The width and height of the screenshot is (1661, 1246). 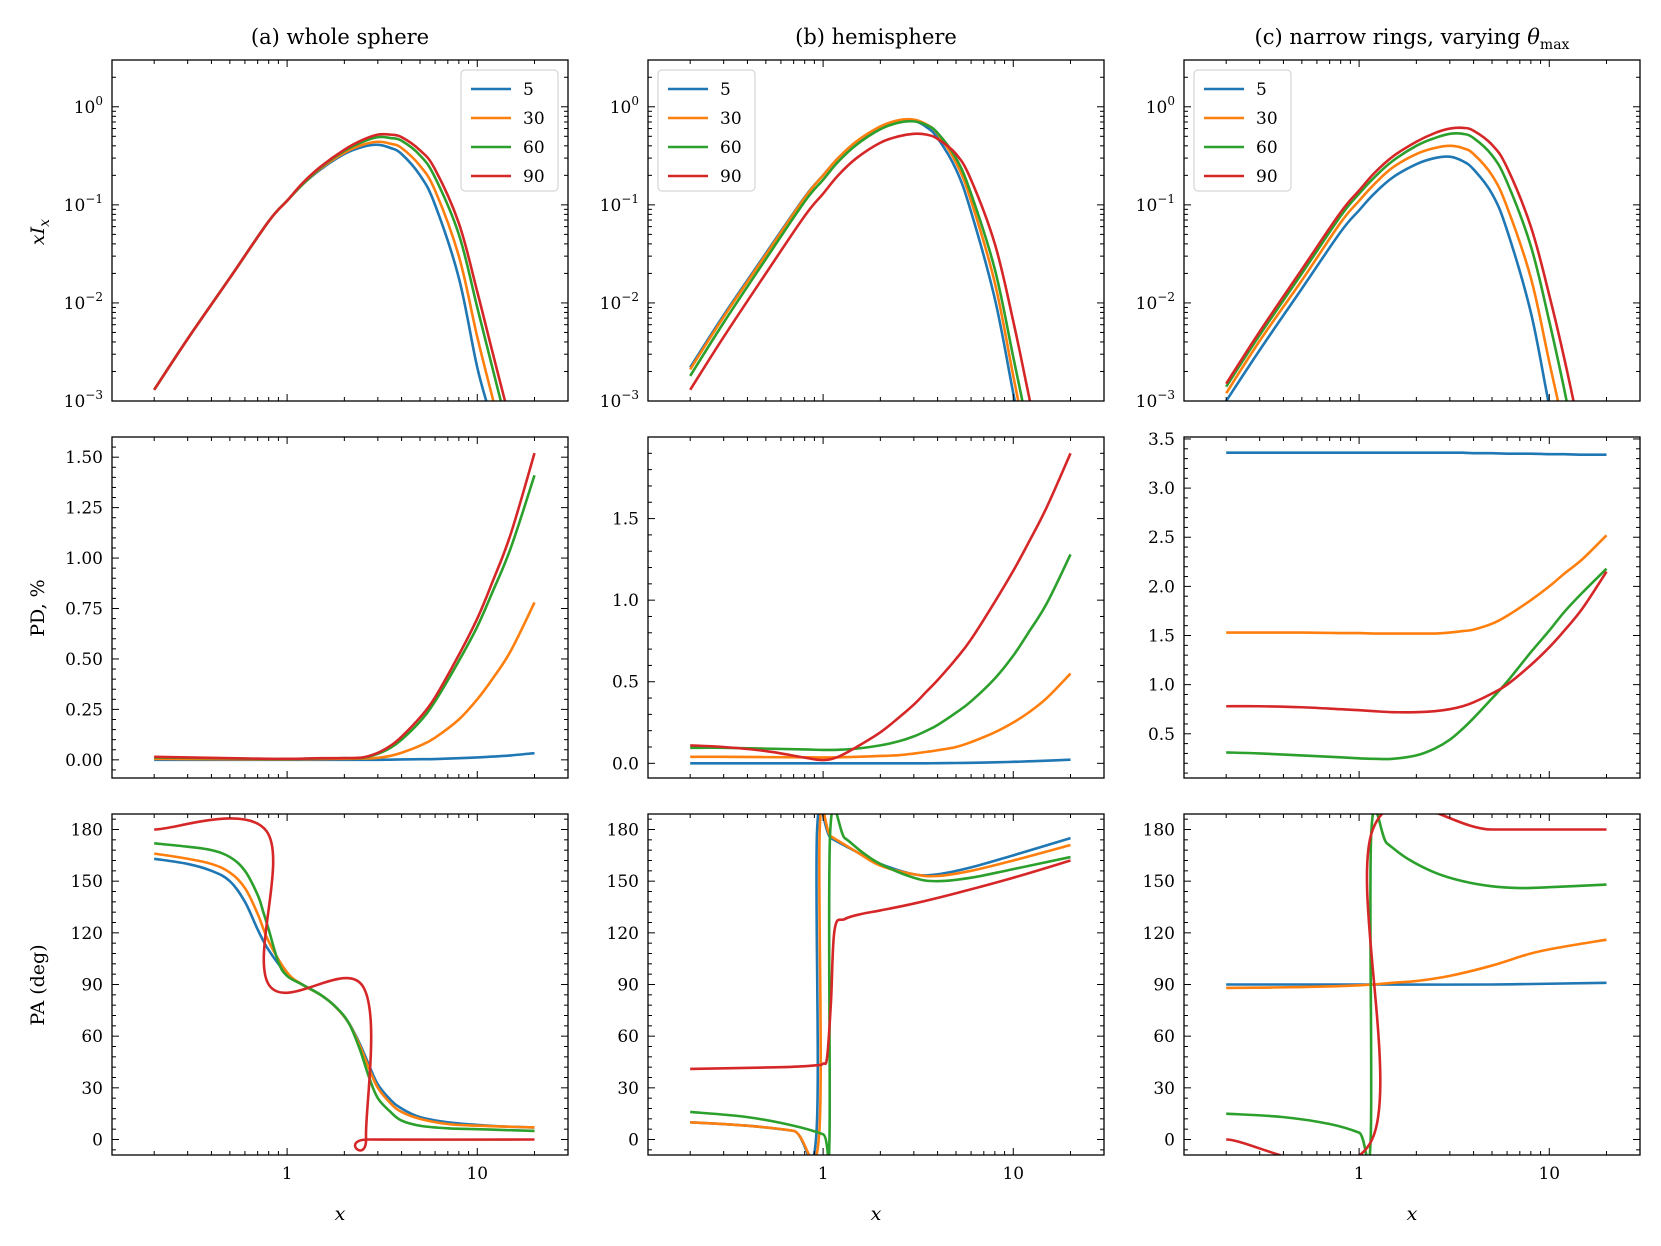 I want to click on panel-pd-c-ytick-label-2.5: 2.5, so click(x=1161, y=538).